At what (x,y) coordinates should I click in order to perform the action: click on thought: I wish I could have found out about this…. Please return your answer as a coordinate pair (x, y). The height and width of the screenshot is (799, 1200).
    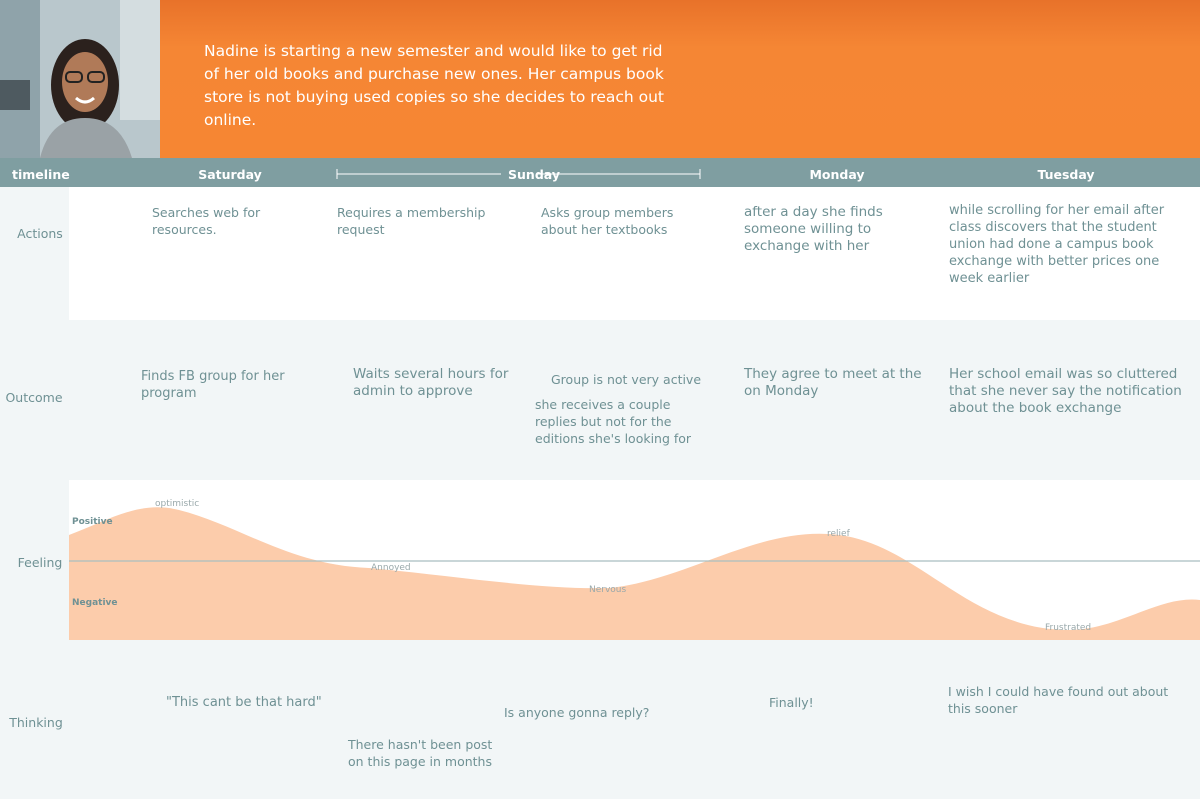
    Looking at the image, I should click on (1058, 700).